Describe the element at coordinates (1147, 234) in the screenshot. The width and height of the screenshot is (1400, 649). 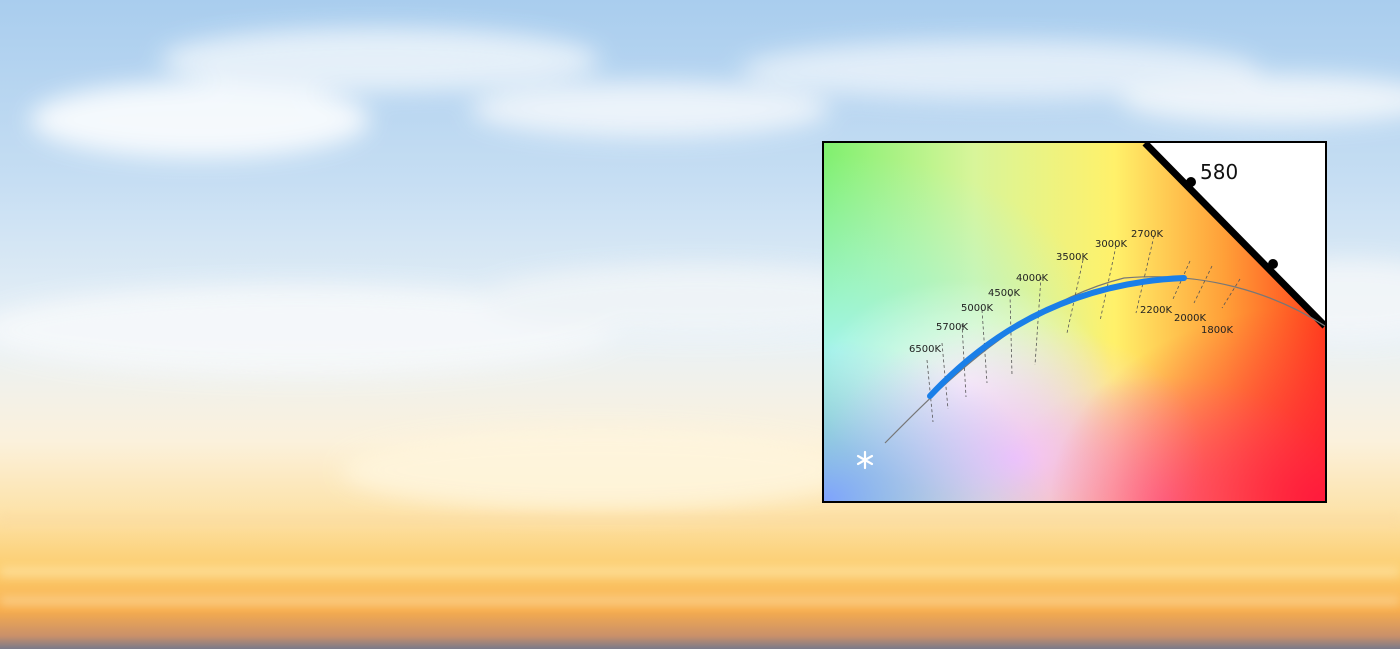
I see `cct-label: 2700K` at that location.